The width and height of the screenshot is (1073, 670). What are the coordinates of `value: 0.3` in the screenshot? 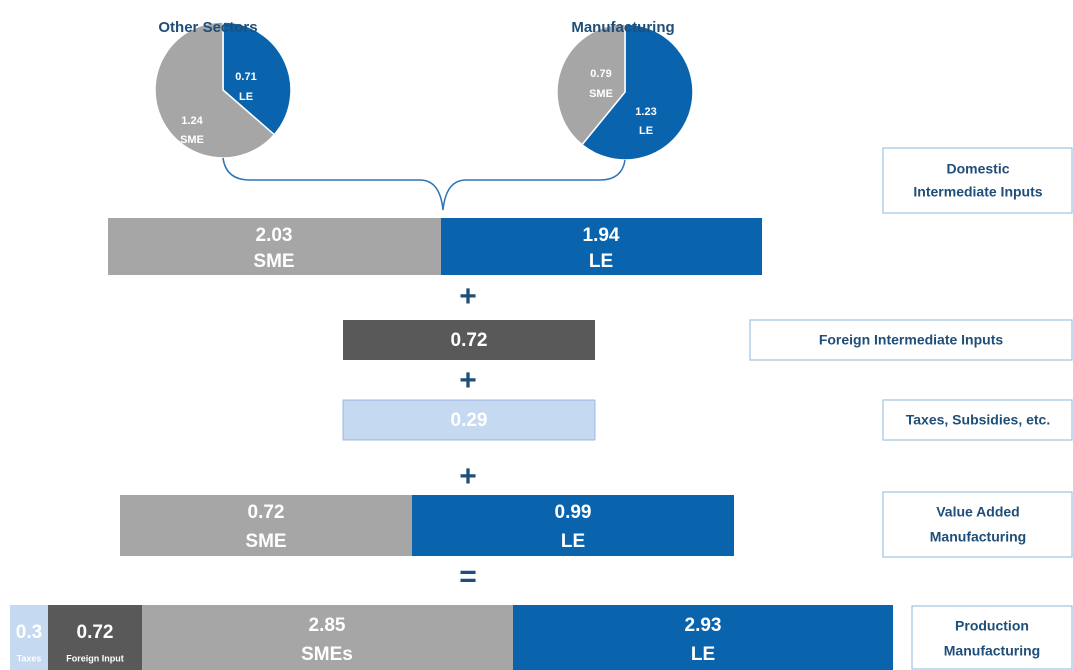 It's located at (29, 632).